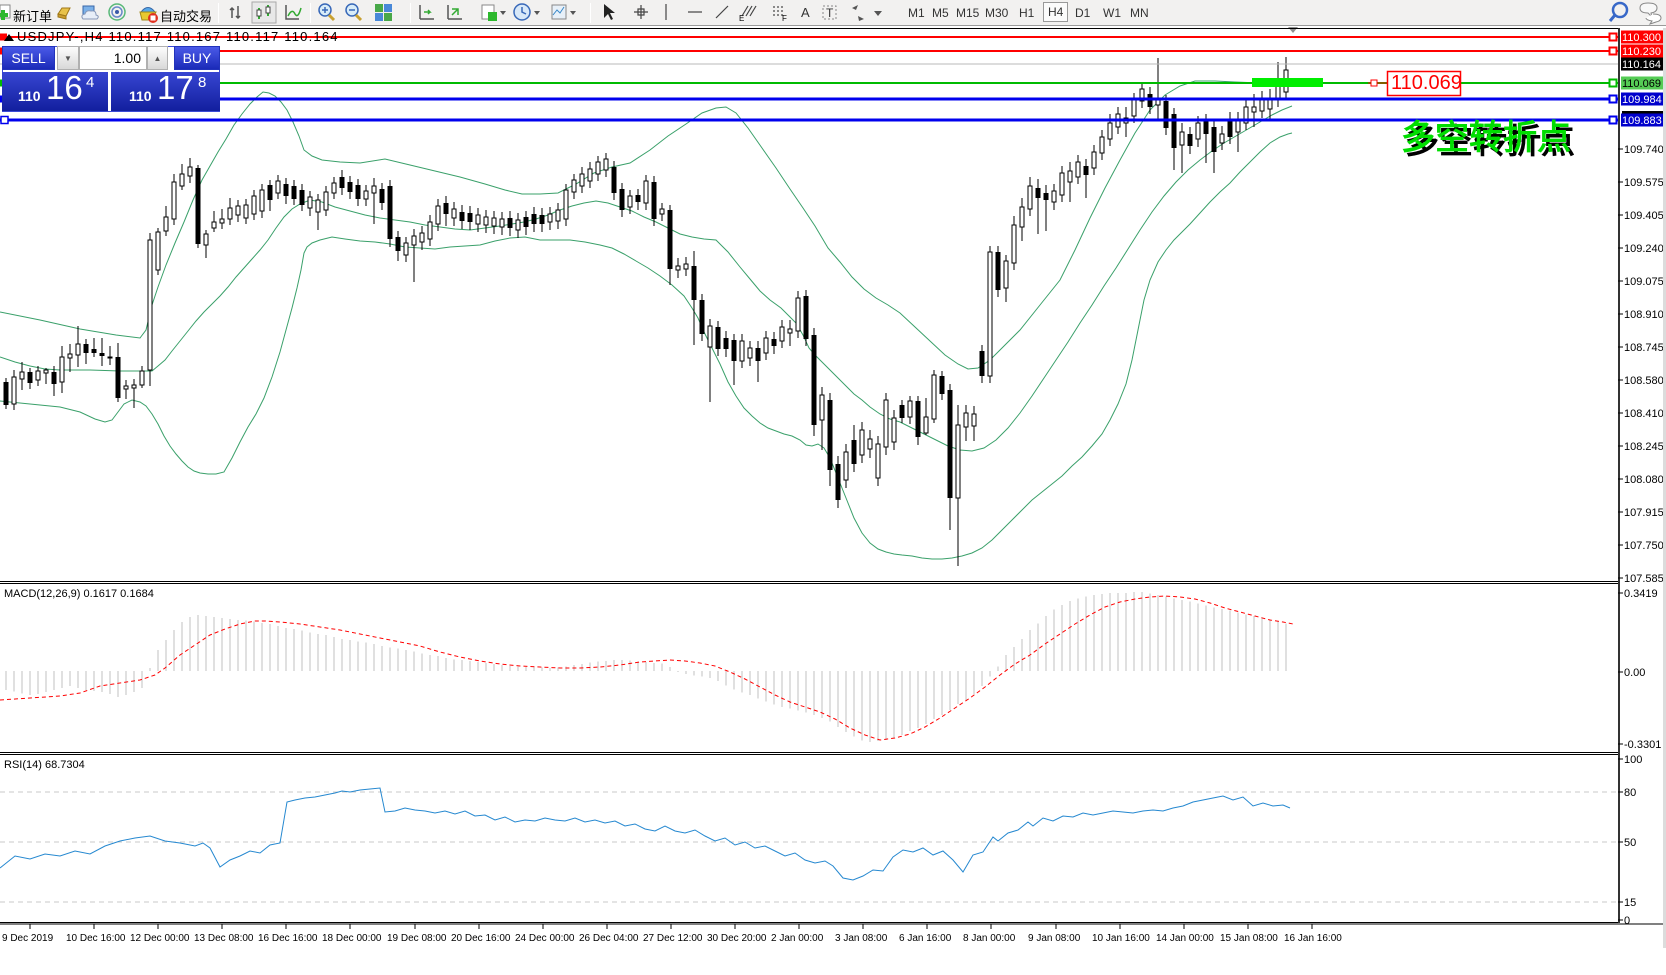 This screenshot has height=975, width=1666. What do you see at coordinates (545, 938) in the screenshot?
I see `svg-text: 24 Dec 00:00` at bounding box center [545, 938].